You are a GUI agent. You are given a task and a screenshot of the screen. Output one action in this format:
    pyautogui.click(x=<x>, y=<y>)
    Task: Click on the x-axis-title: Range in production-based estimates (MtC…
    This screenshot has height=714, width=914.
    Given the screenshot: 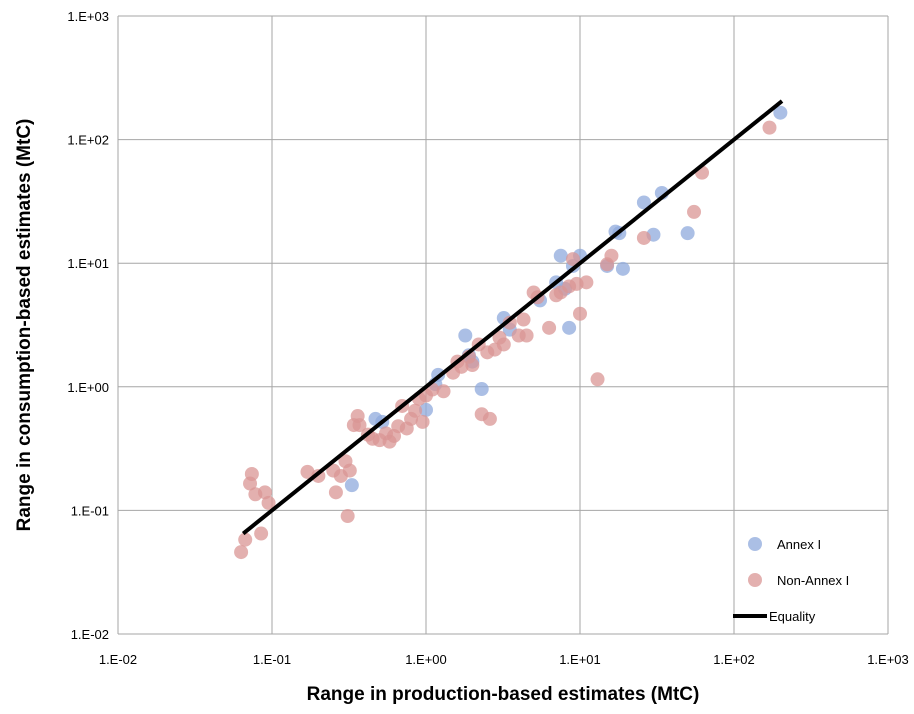 What is the action you would take?
    pyautogui.click(x=503, y=694)
    